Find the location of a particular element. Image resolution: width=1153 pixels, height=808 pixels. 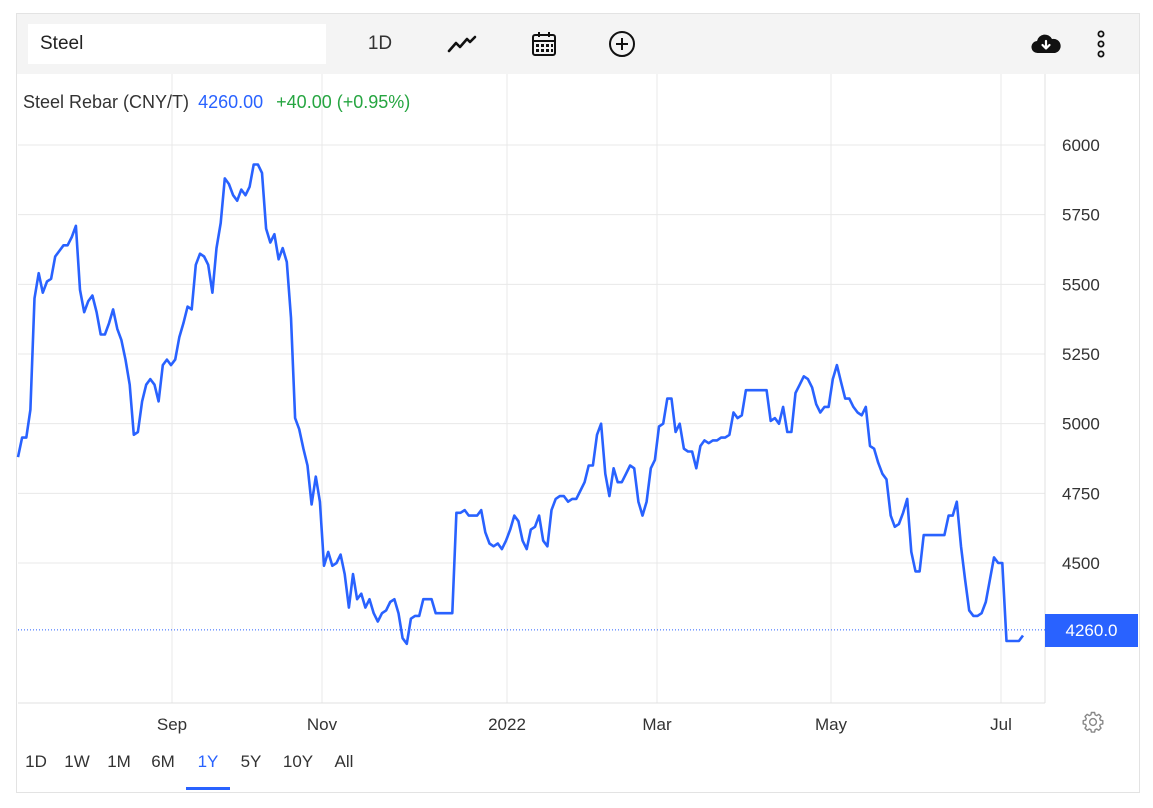

x-tick-label: Mar is located at coordinates (657, 724).